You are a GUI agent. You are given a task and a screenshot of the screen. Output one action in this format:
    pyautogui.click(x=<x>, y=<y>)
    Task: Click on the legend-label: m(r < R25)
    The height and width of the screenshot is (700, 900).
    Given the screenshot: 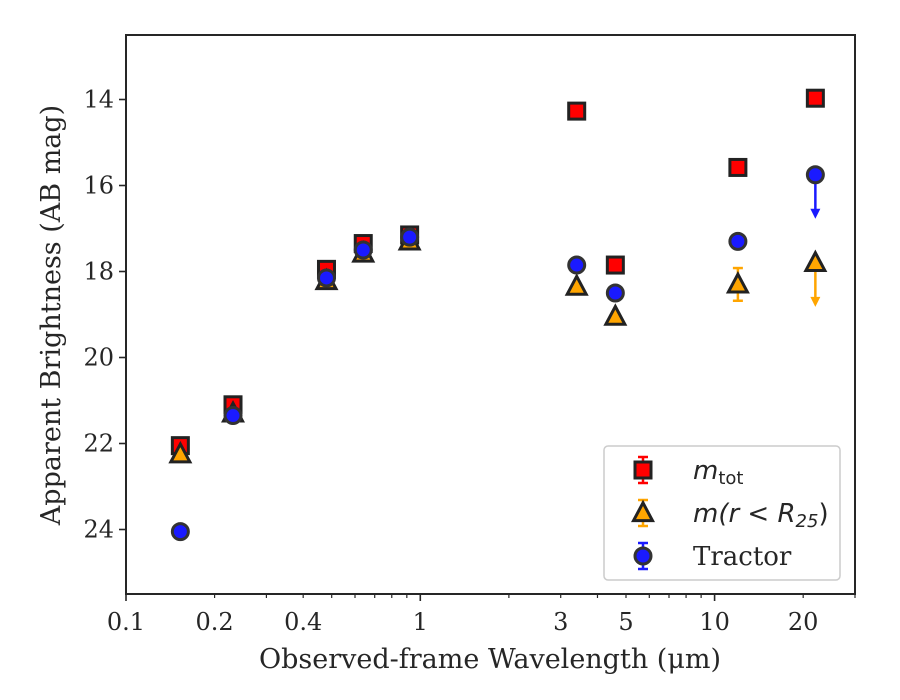 What is the action you would take?
    pyautogui.click(x=761, y=515)
    